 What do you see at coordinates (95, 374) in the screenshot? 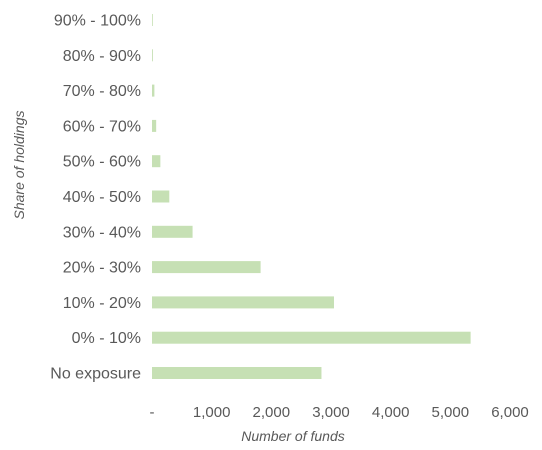
I see `category-label: No exposure` at bounding box center [95, 374].